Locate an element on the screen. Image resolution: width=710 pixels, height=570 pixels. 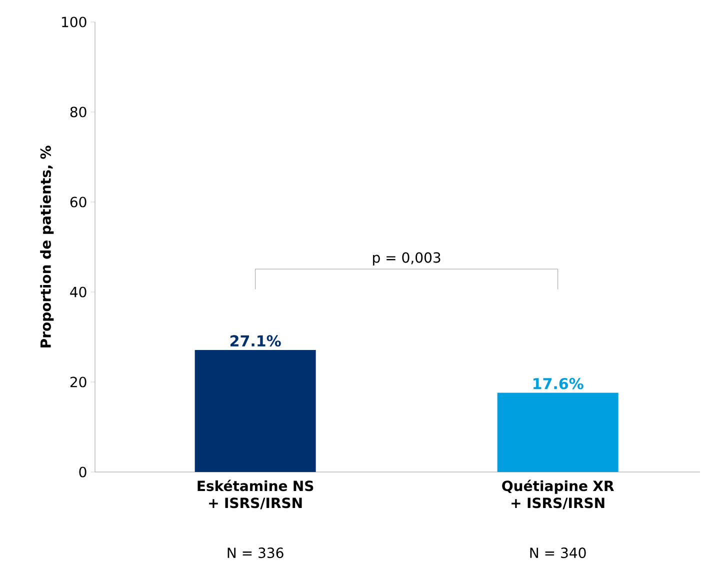
y-tick-label: 60 is located at coordinates (78, 202).